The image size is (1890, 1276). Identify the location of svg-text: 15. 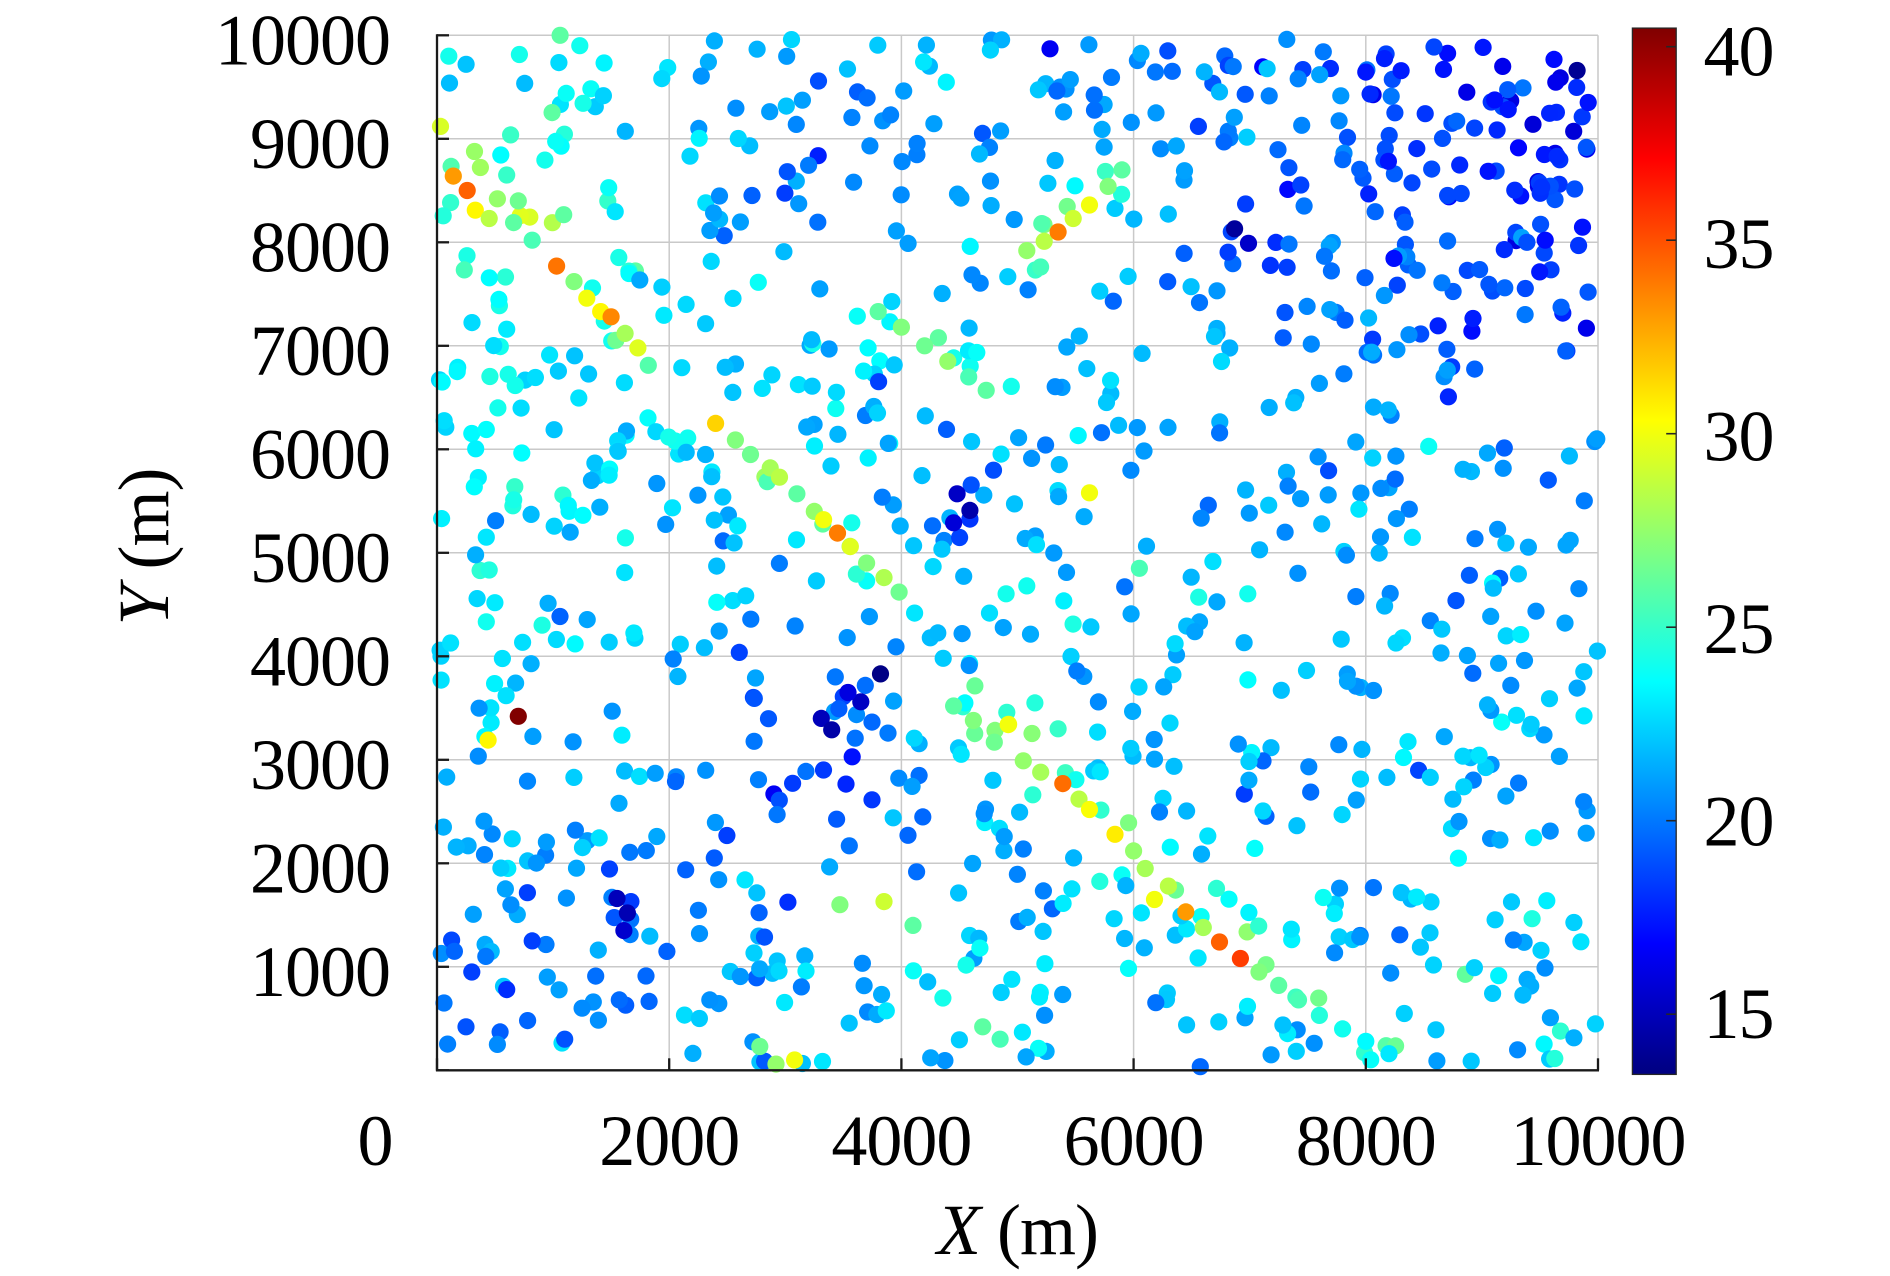
(1739, 1014).